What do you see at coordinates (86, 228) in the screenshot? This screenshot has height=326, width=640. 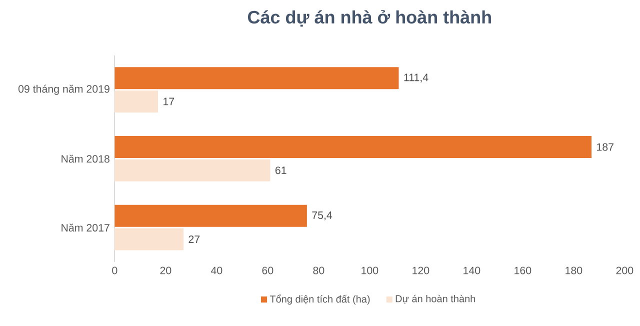 I see `y-tick-label: Năm 2017` at bounding box center [86, 228].